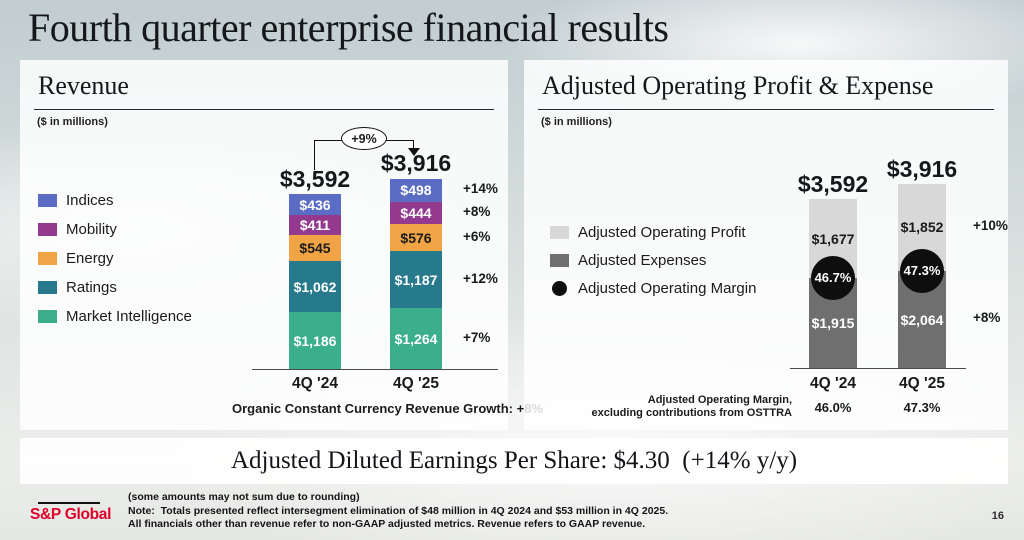  What do you see at coordinates (833, 407) in the screenshot?
I see `margin-ex-osttra-value-4q24: 46.0%` at bounding box center [833, 407].